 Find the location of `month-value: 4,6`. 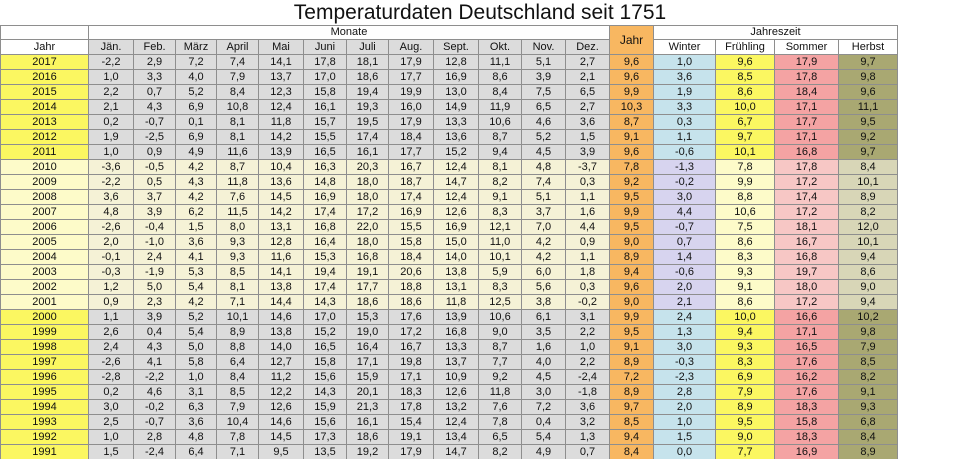

month-value: 4,6 is located at coordinates (543, 122).